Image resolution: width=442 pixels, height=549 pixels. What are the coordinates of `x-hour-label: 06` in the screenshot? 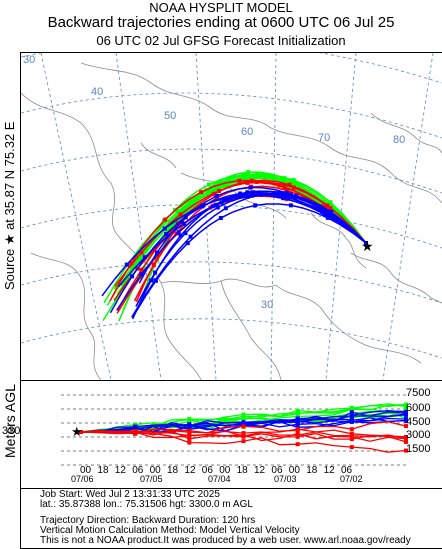 It's located at (347, 470).